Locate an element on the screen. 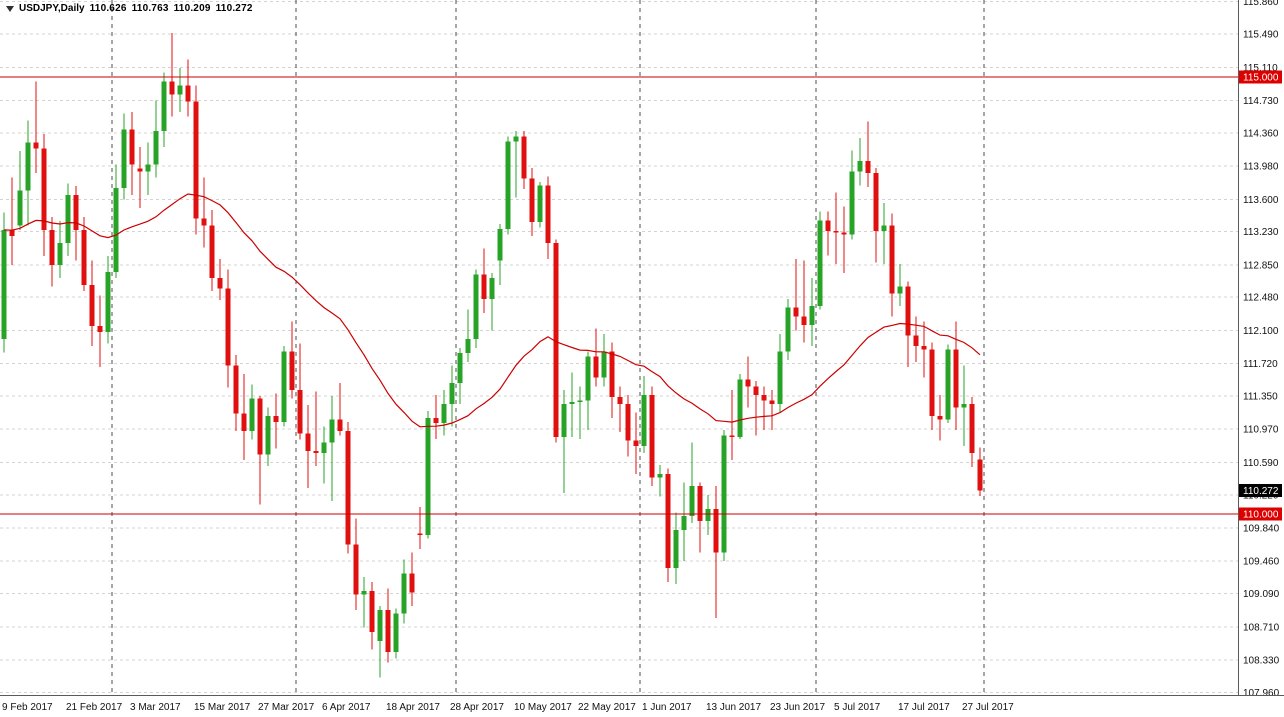  symbol-timeframe-label: USDJPY,Daily is located at coordinates (52, 8).